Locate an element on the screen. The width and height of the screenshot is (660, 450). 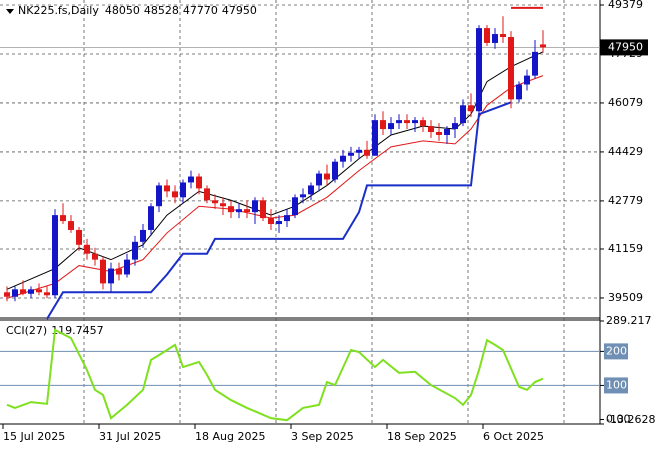
low-value: 47770 is located at coordinates (200, 10).